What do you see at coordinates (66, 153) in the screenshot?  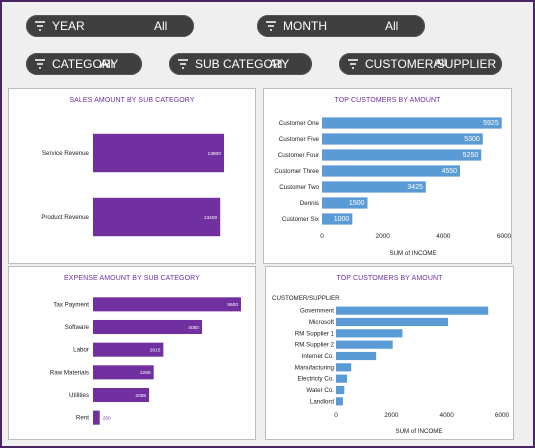 I see `category-label: Service Revenue` at bounding box center [66, 153].